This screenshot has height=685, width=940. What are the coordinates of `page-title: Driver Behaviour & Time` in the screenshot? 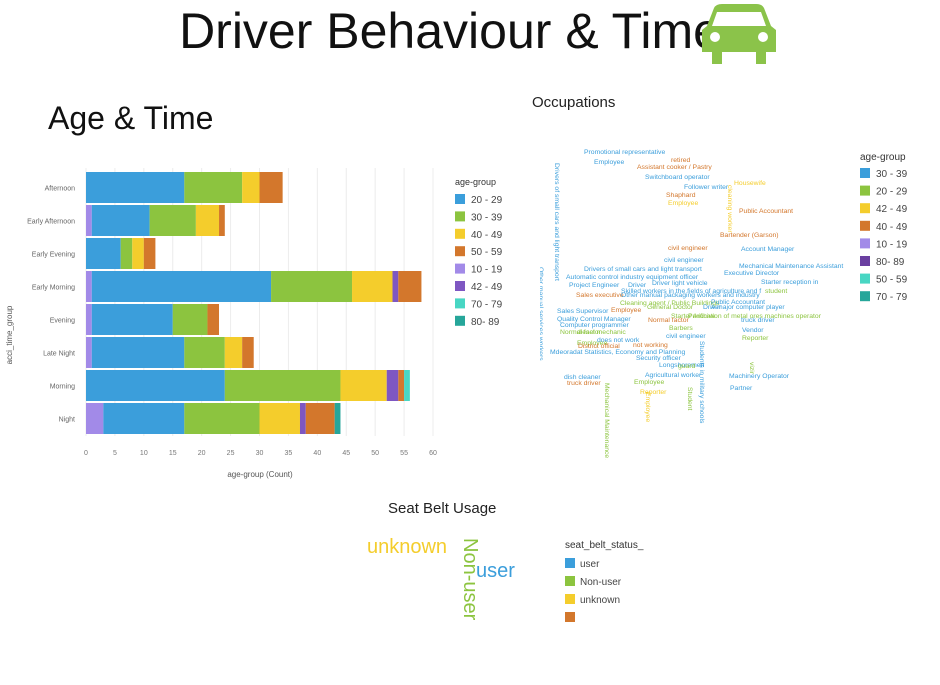 It's located at (450, 31).